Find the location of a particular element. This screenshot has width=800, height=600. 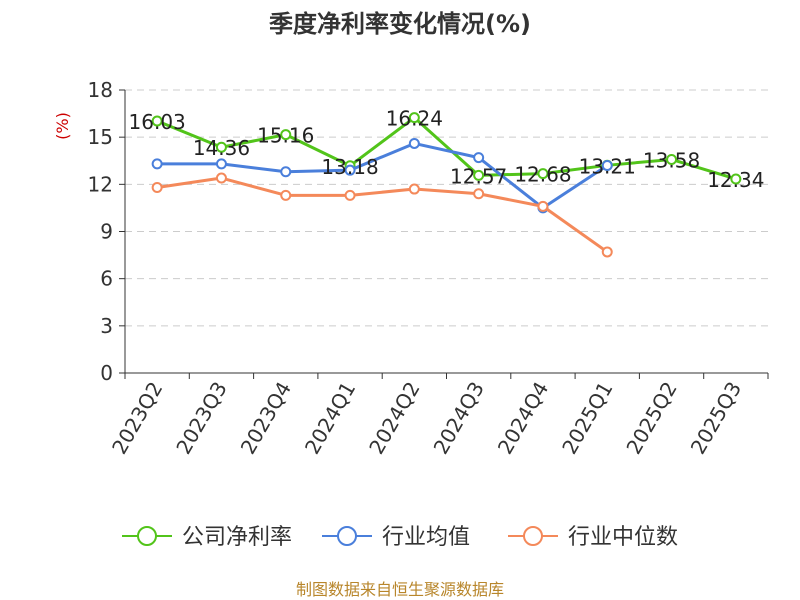

x-tick-label: 2023Q3 is located at coordinates (201, 418).